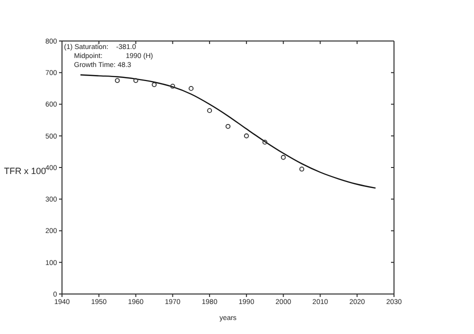 This screenshot has height=334, width=474. Describe the element at coordinates (25, 171) in the screenshot. I see `y-axis-title: TFR x 100` at that location.